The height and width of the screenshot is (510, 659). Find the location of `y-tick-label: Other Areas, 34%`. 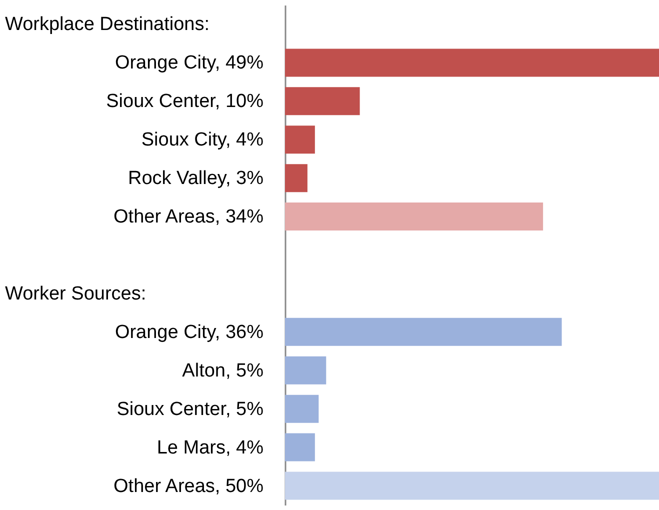

y-tick-label: Other Areas, 34% is located at coordinates (189, 217).